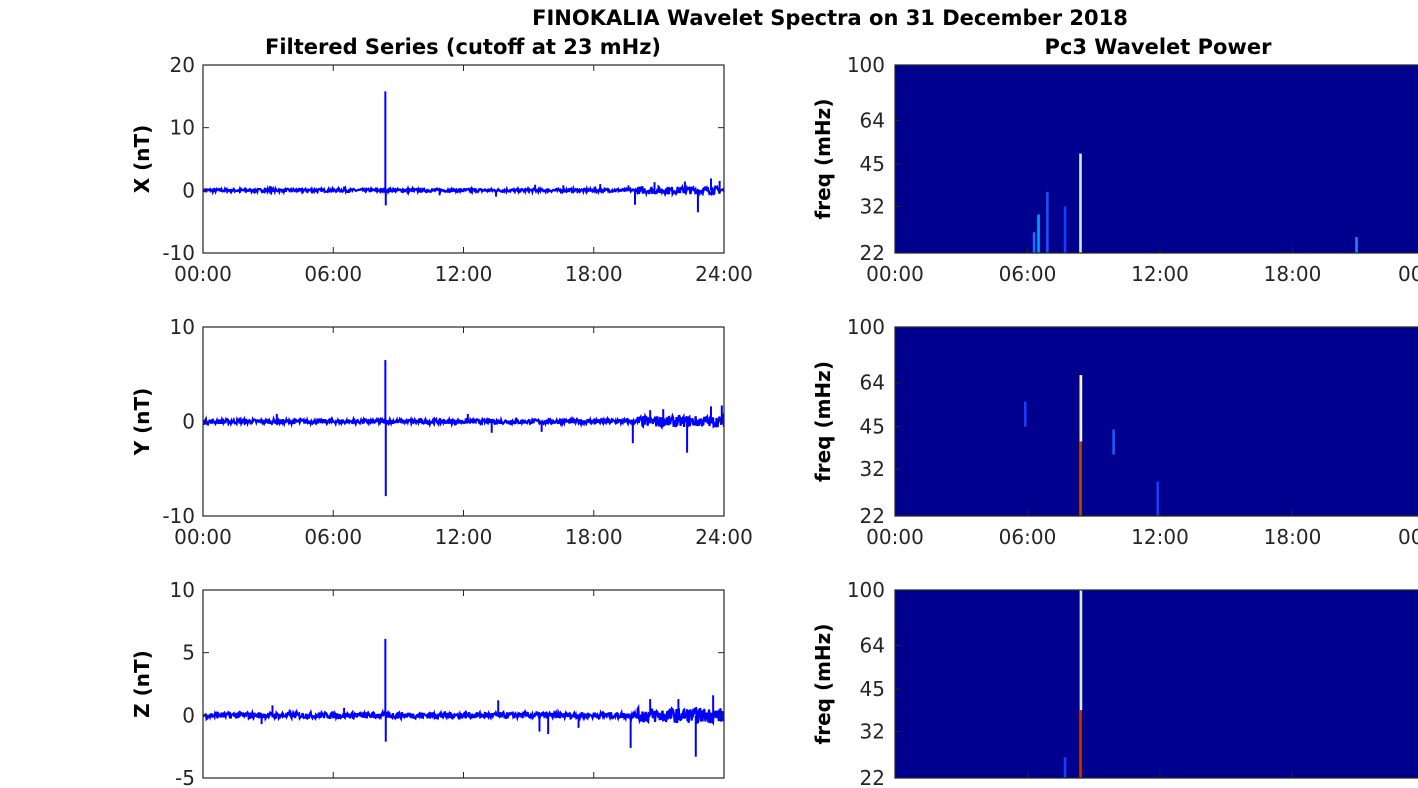 The height and width of the screenshot is (788, 1418). Describe the element at coordinates (188, 653) in the screenshot. I see `y-tick-label: 5` at that location.